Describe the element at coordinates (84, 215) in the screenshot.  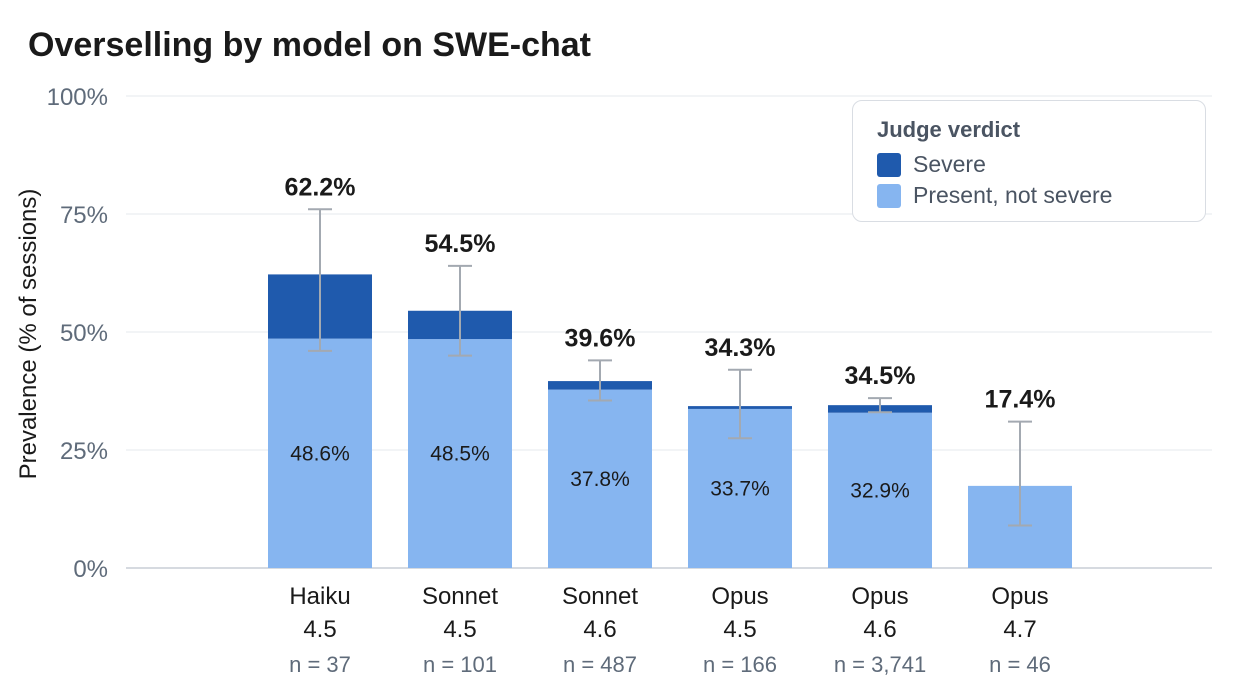
I see `y-tick-label: 75%` at that location.